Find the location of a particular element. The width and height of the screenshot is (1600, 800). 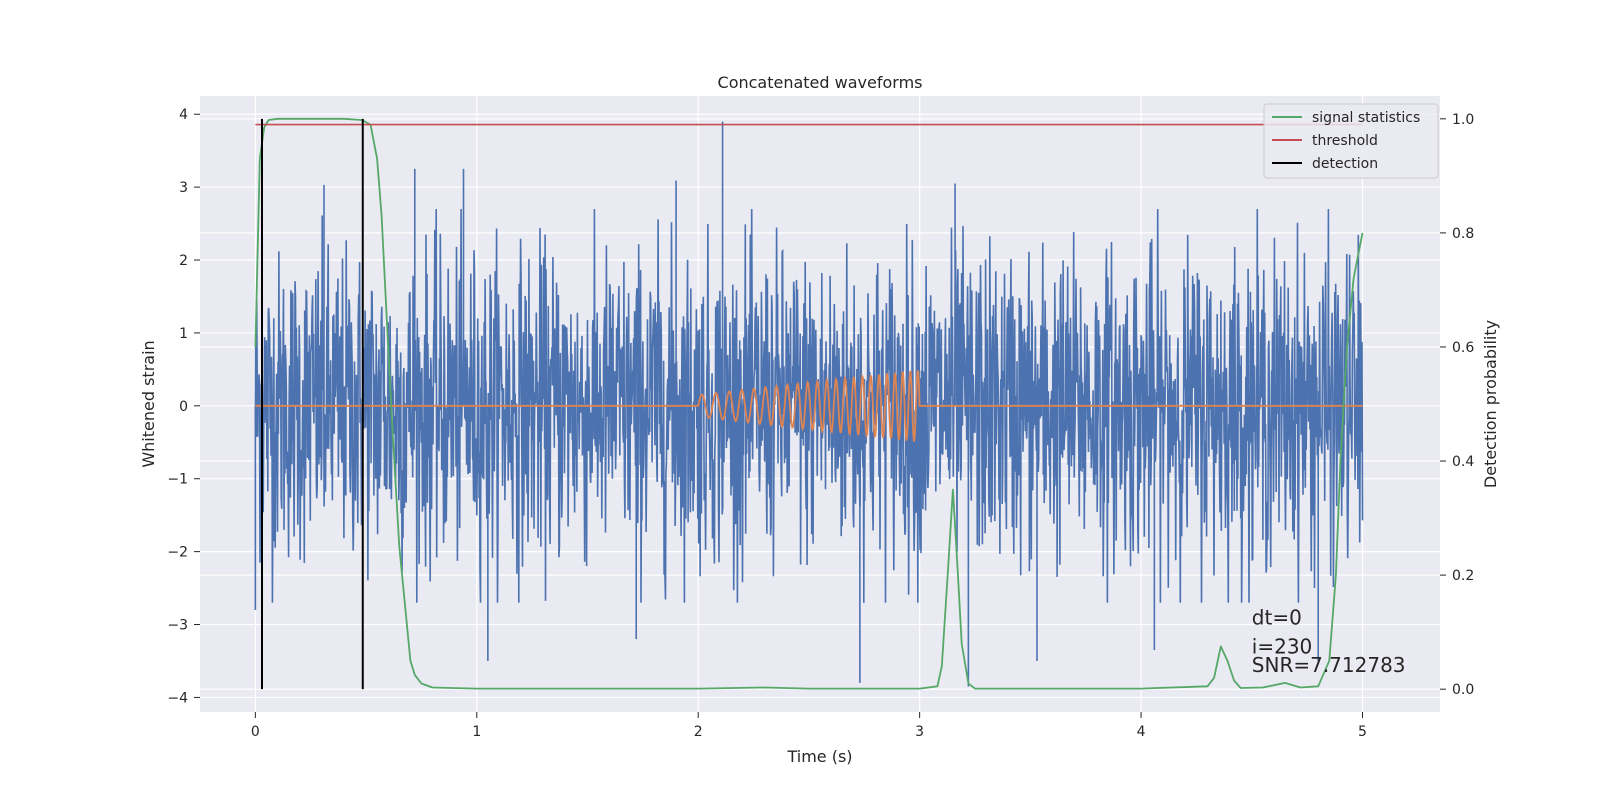

y-tick-label: 3 is located at coordinates (183, 188).